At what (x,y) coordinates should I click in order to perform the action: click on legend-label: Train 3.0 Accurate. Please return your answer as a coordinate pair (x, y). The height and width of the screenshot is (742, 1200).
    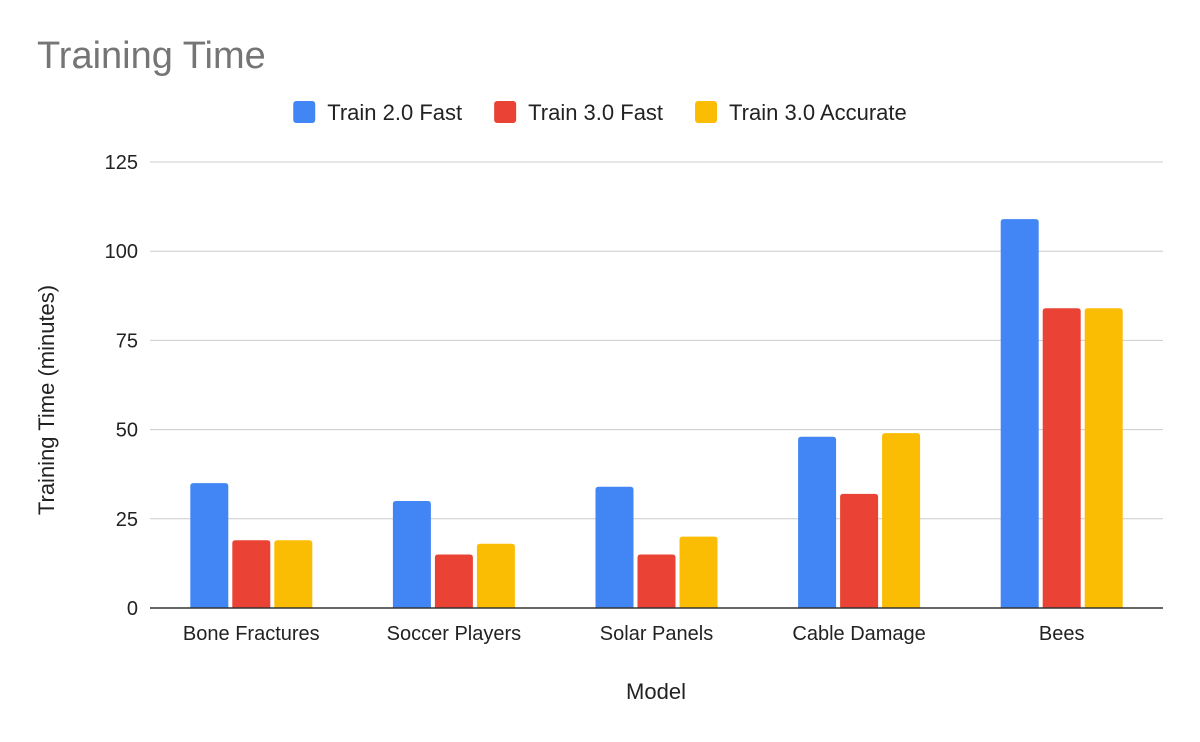
    Looking at the image, I should click on (818, 112).